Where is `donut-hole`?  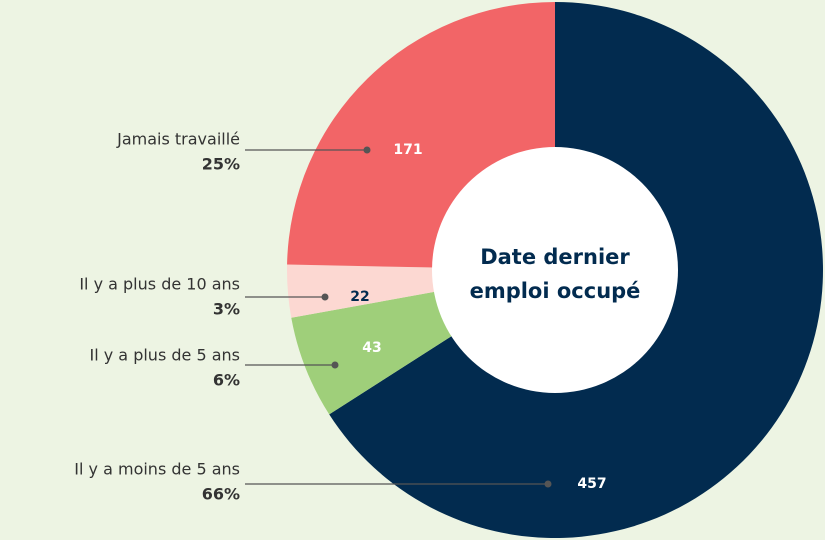 donut-hole is located at coordinates (555, 270).